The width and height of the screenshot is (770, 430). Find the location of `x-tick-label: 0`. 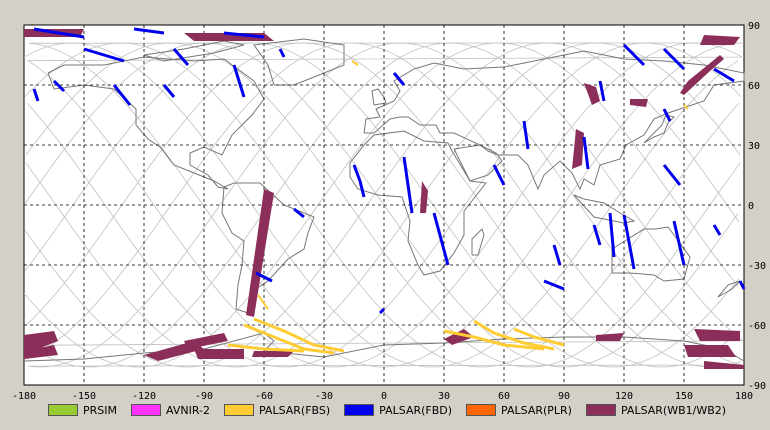

x-tick-label: 0 is located at coordinates (384, 396).